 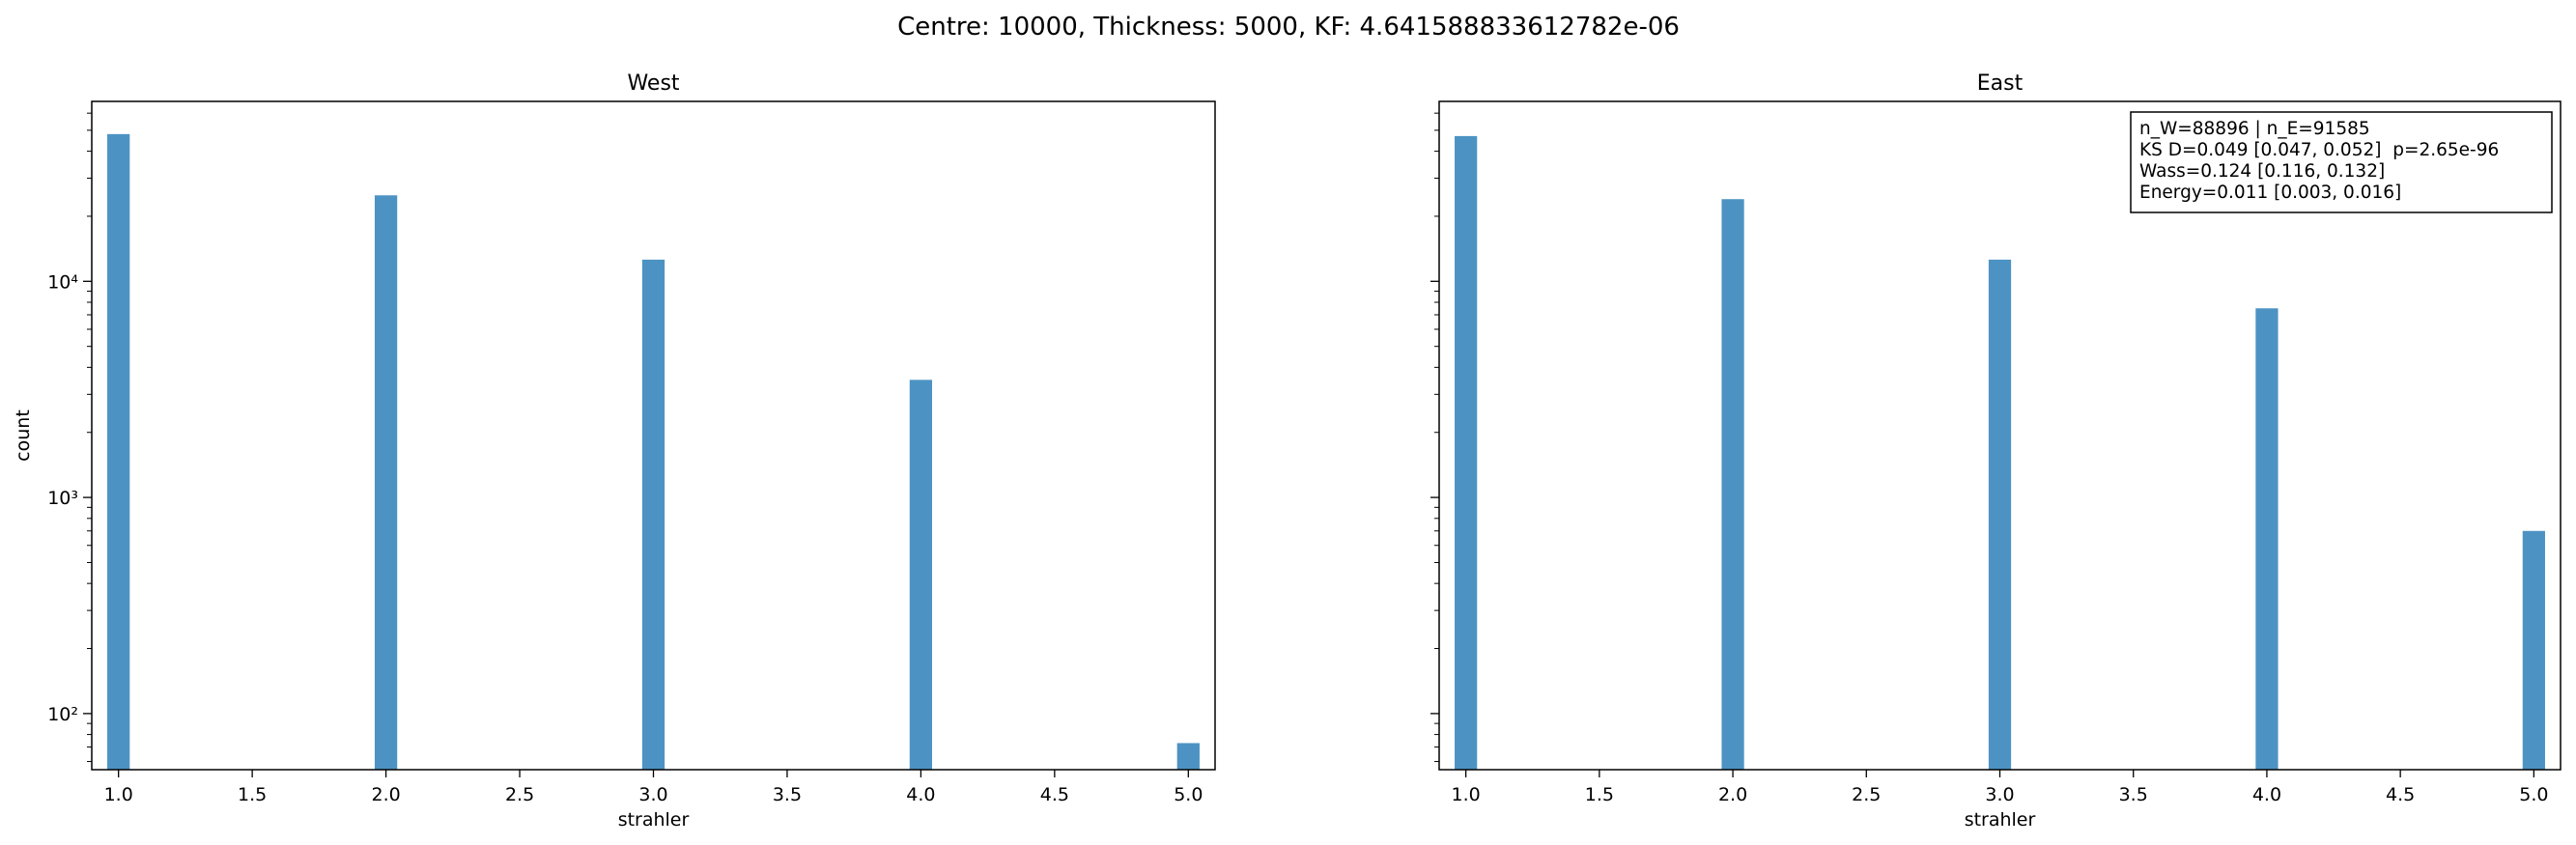 I want to click on panel-title: East, so click(x=2000, y=83).